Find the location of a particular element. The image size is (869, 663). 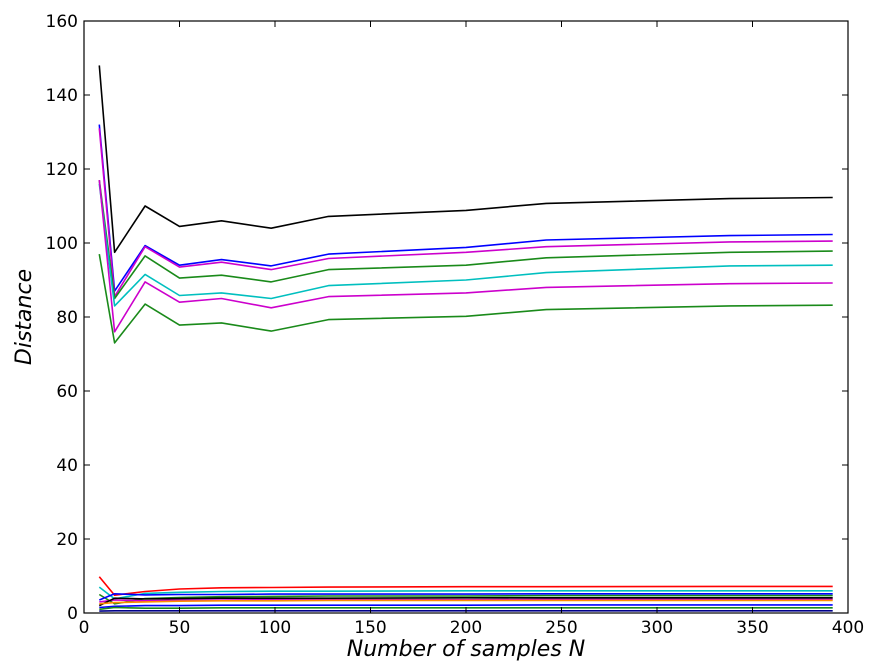

x-tick-label: 300 is located at coordinates (657, 628).